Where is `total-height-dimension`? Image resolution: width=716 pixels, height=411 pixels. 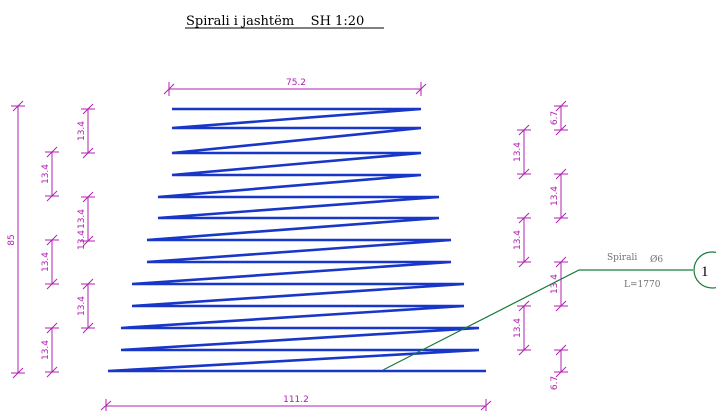 total-height-dimension is located at coordinates (18, 239).